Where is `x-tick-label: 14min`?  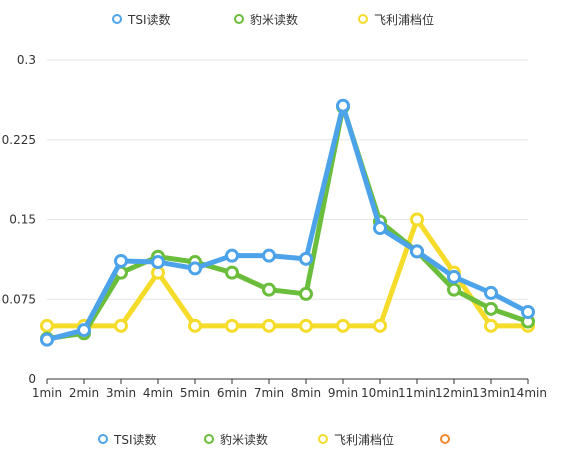 x-tick-label: 14min is located at coordinates (528, 393).